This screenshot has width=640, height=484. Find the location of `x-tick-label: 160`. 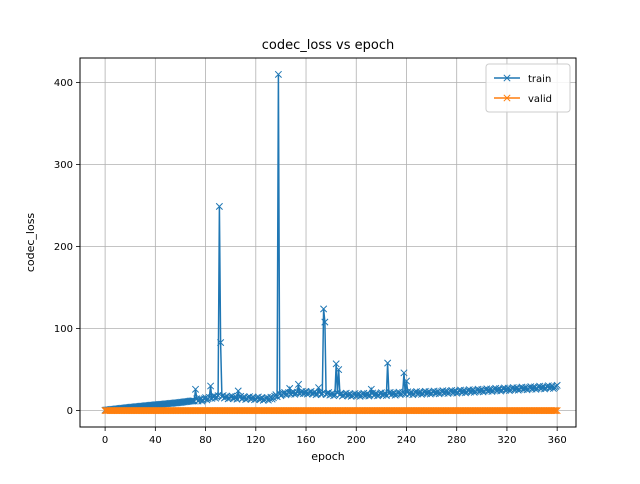

x-tick-label: 160 is located at coordinates (305, 440).